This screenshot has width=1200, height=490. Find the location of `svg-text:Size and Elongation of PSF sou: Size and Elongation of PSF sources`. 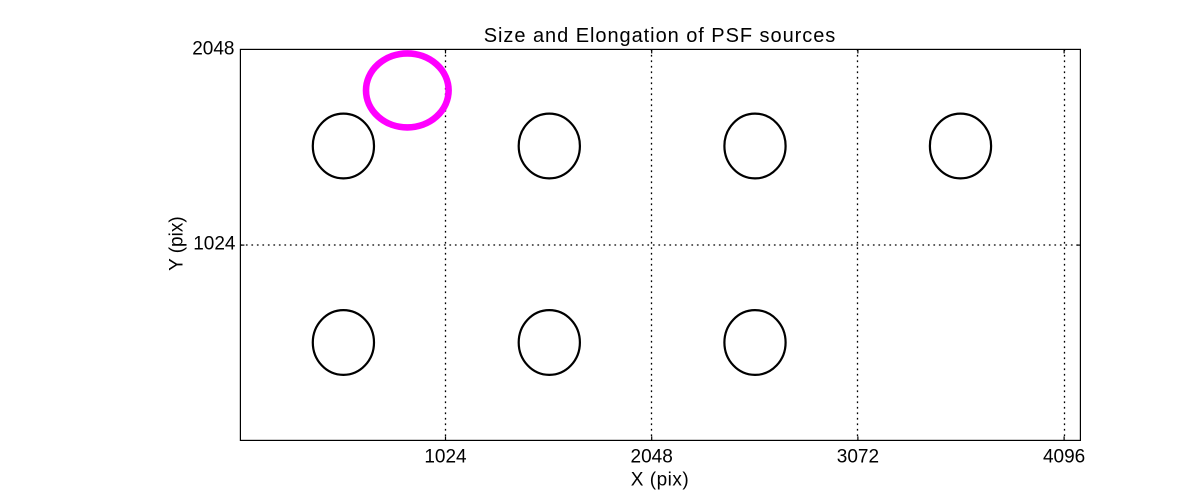

svg-text:Size and Elongation of PSF sou: Size and Elongation of PSF sources is located at coordinates (660, 36).